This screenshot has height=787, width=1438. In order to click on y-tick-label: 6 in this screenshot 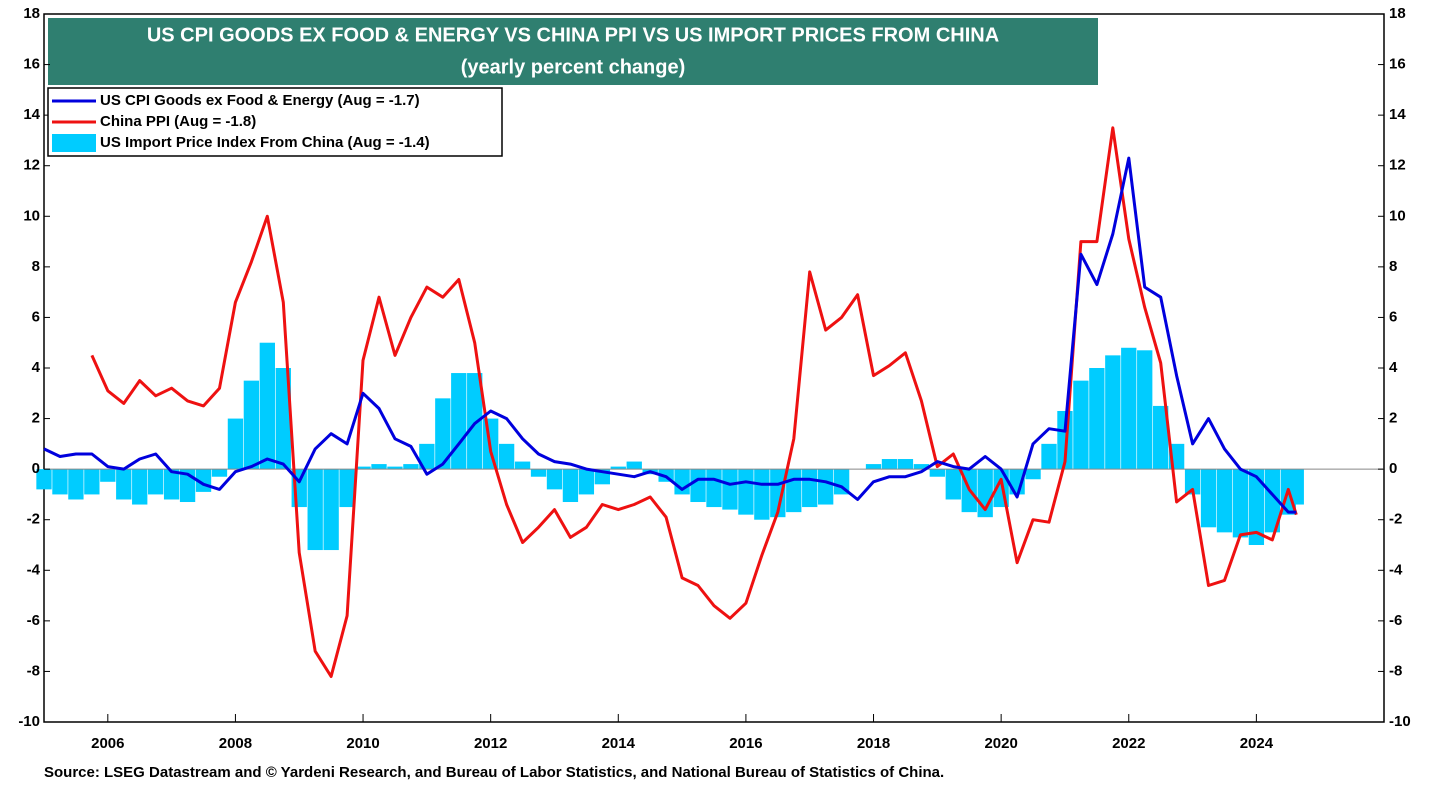, I will do `click(36, 316)`.